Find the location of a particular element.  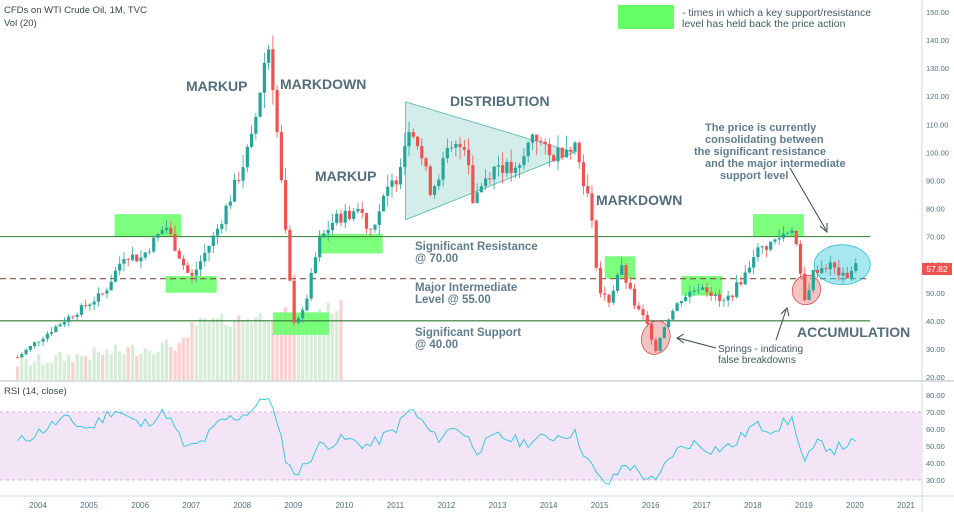

time-tick-label: 2018 is located at coordinates (753, 505).